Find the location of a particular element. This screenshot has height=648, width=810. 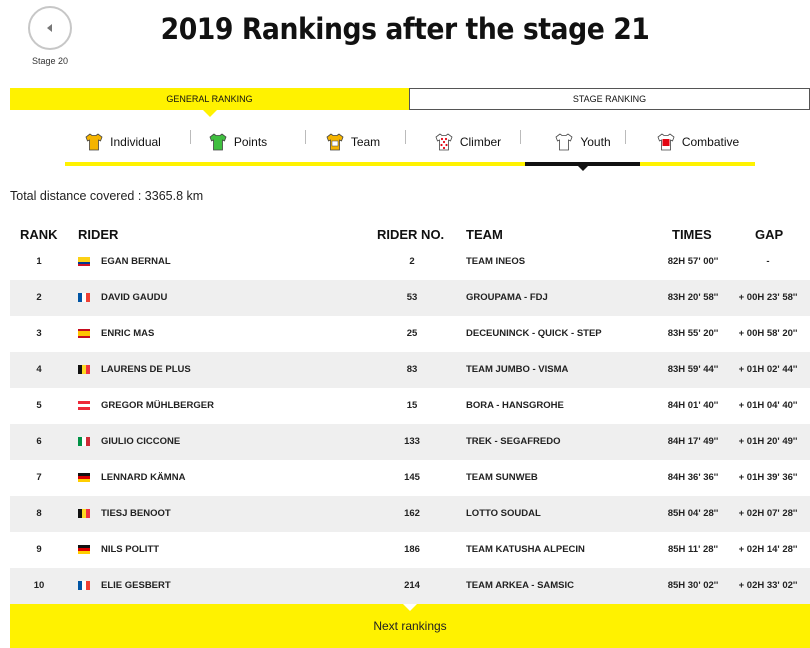

gap-cell: - is located at coordinates (768, 261).